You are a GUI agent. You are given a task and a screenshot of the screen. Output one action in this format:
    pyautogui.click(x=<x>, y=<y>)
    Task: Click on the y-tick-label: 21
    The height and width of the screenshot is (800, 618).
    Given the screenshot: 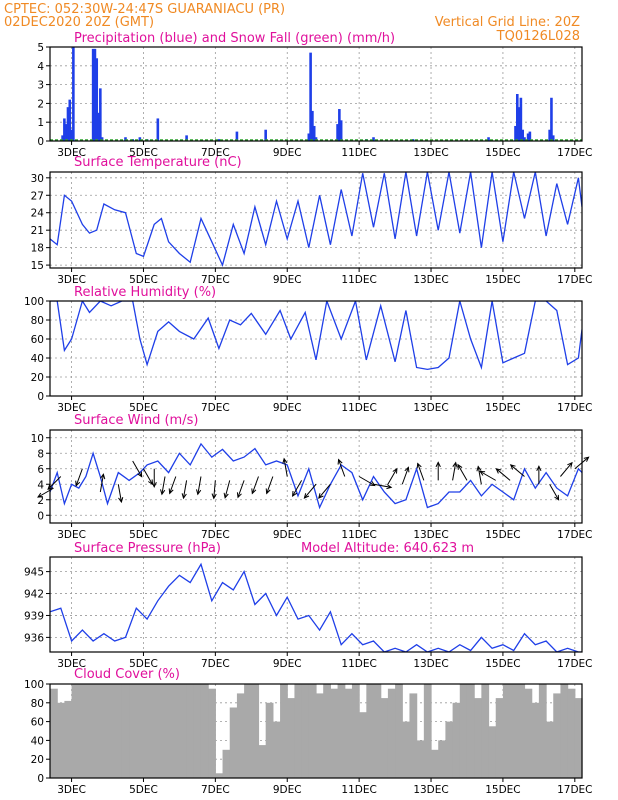 What is the action you would take?
    pyautogui.click(x=37, y=231)
    